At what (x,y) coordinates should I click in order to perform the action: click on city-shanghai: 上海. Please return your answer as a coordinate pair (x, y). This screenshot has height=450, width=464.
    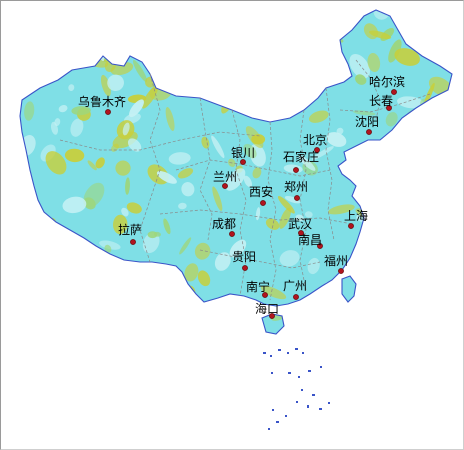
    Looking at the image, I should click on (356, 218).